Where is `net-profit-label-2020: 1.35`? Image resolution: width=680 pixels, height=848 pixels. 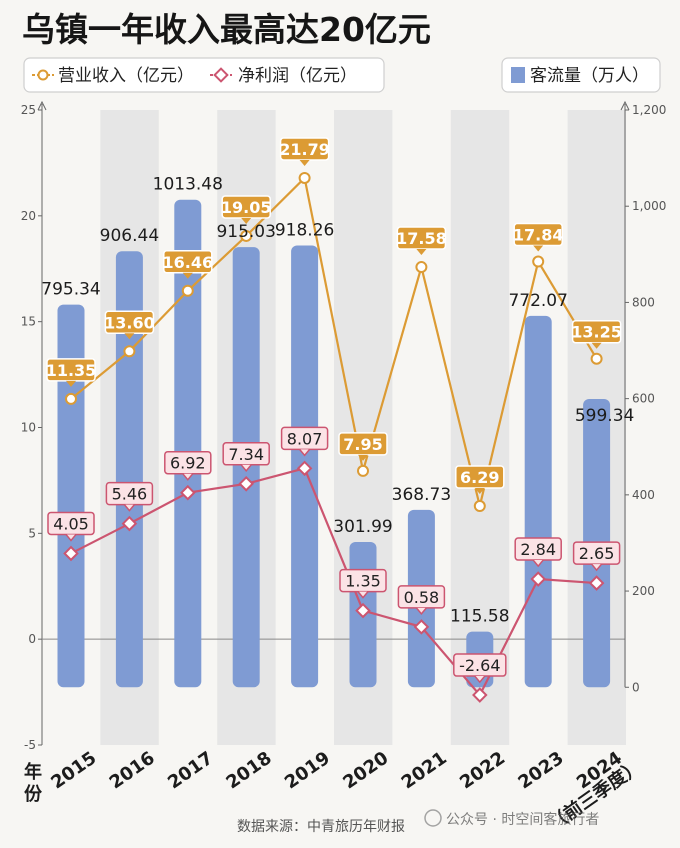
net-profit-label-2020: 1.35 is located at coordinates (363, 583).